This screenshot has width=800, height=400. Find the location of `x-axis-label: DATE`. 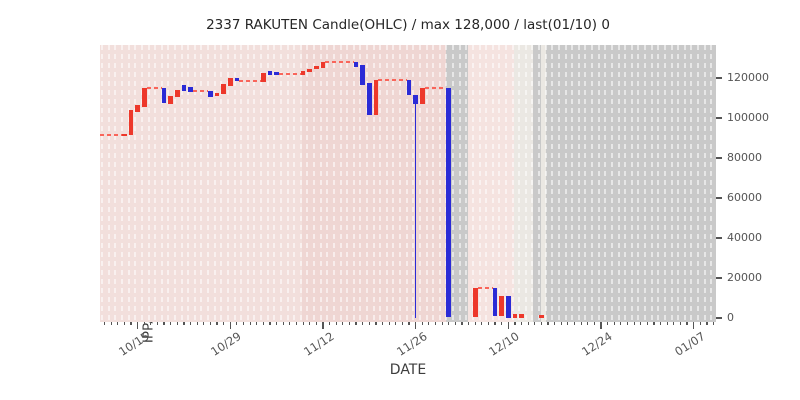

x-axis-label: DATE is located at coordinates (408, 370).